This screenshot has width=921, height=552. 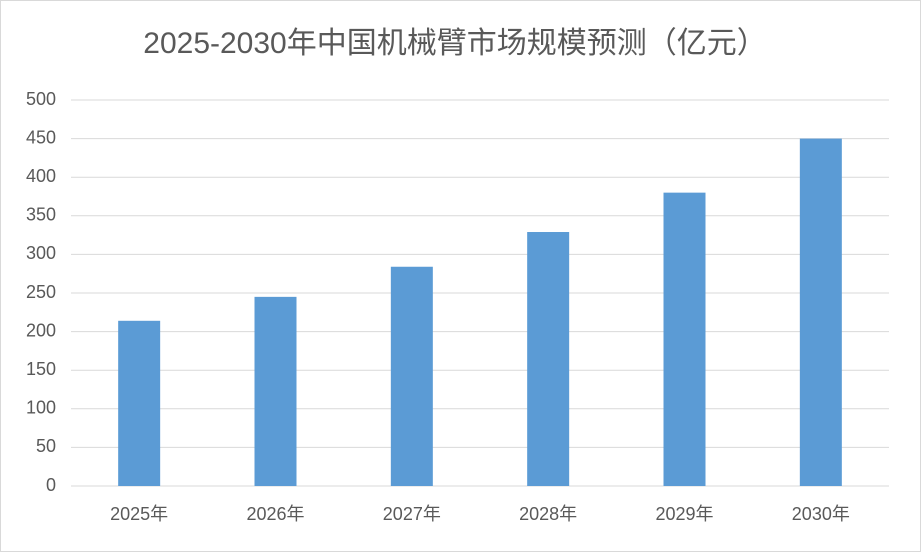 I want to click on y-tick-label: 0, so click(x=51, y=485).